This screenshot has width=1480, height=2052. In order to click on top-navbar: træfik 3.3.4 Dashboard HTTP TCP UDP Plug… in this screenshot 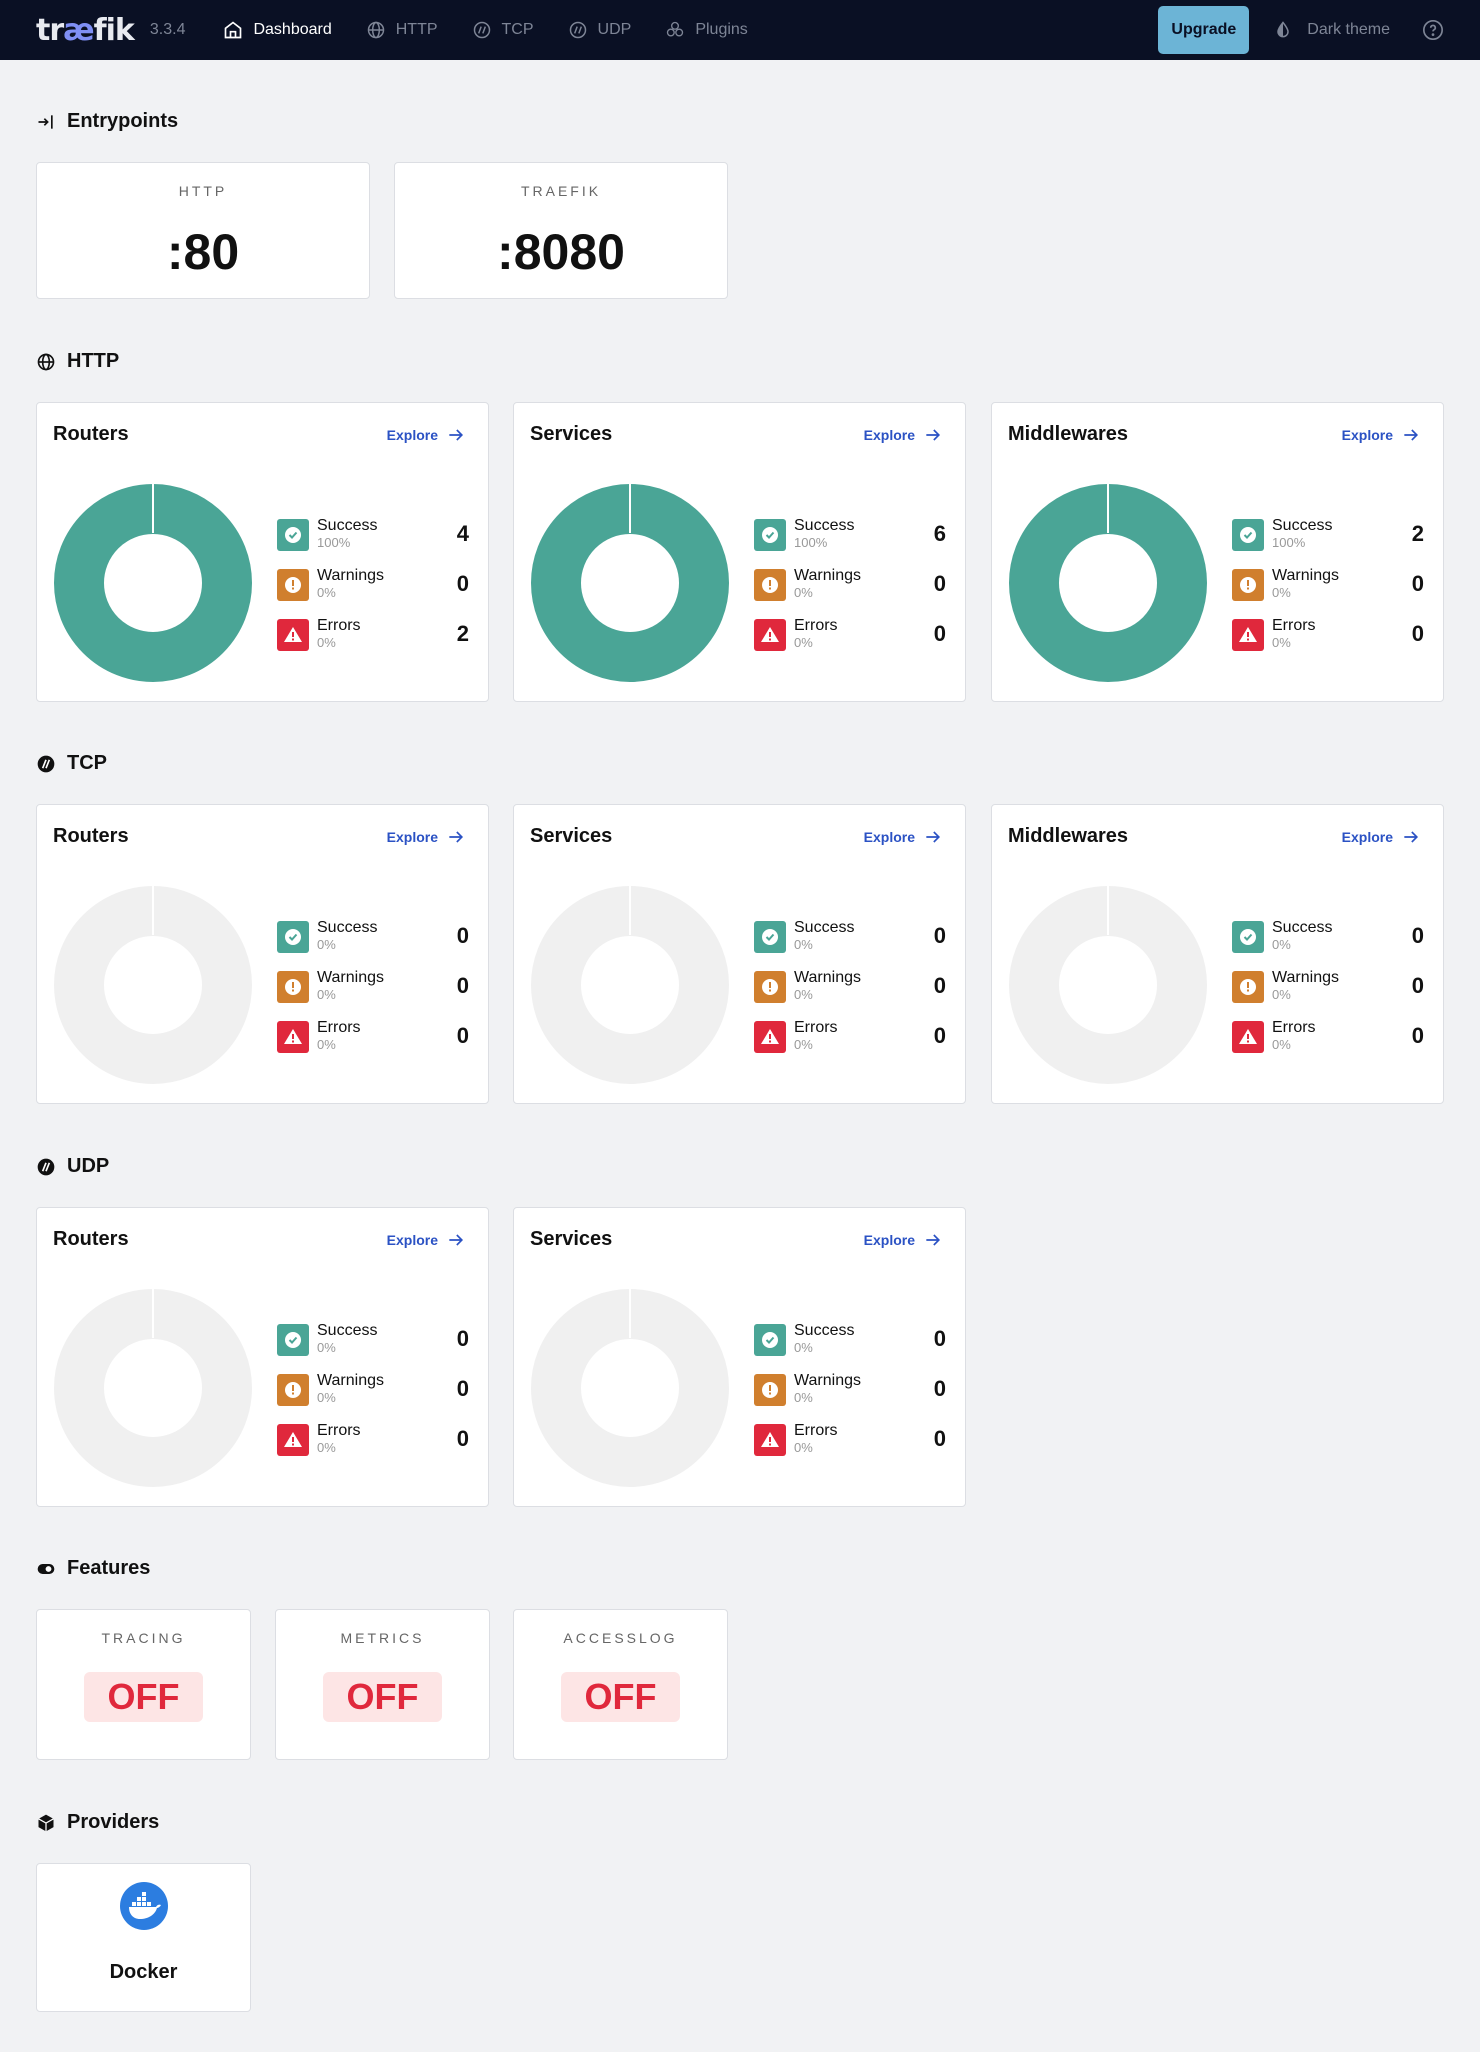, I will do `click(740, 30)`.